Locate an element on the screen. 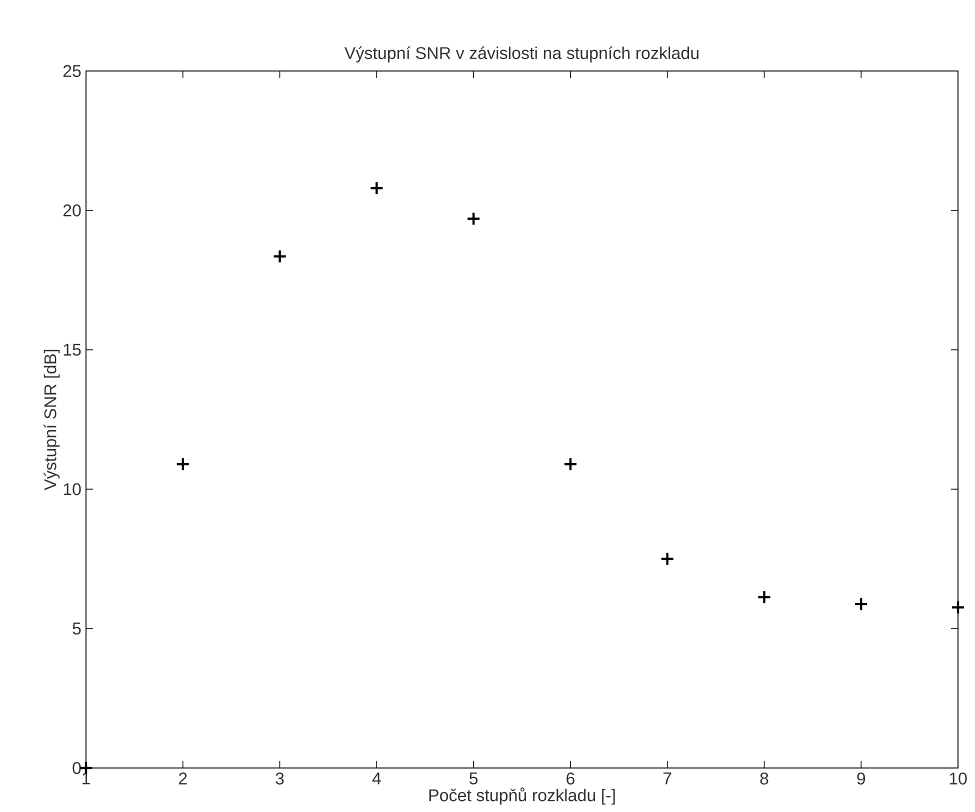 This screenshot has height=812, width=975. x-tick-label: 7 is located at coordinates (667, 778).